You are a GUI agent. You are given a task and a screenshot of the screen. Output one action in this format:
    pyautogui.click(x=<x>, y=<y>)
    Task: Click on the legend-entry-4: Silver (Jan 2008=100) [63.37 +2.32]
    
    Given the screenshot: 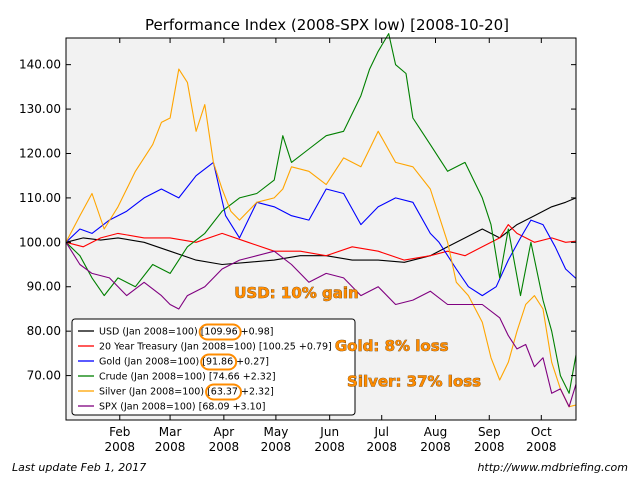 What is the action you would take?
    pyautogui.click(x=186, y=392)
    